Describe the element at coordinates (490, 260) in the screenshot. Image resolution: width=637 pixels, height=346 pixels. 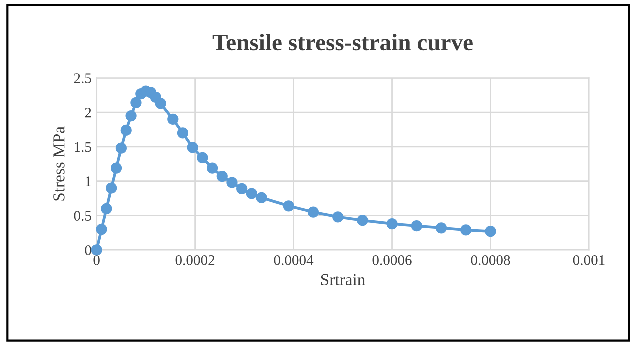
I see `x-tick-label: 0.0008` at that location.